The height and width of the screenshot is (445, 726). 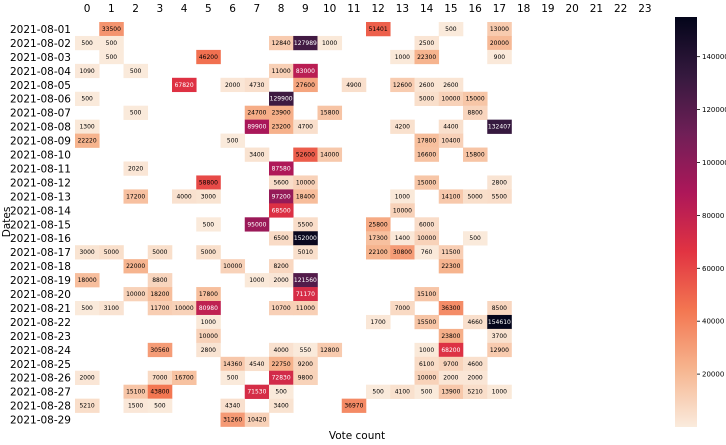 I want to click on cell-value-label: 4600, so click(x=474, y=364).